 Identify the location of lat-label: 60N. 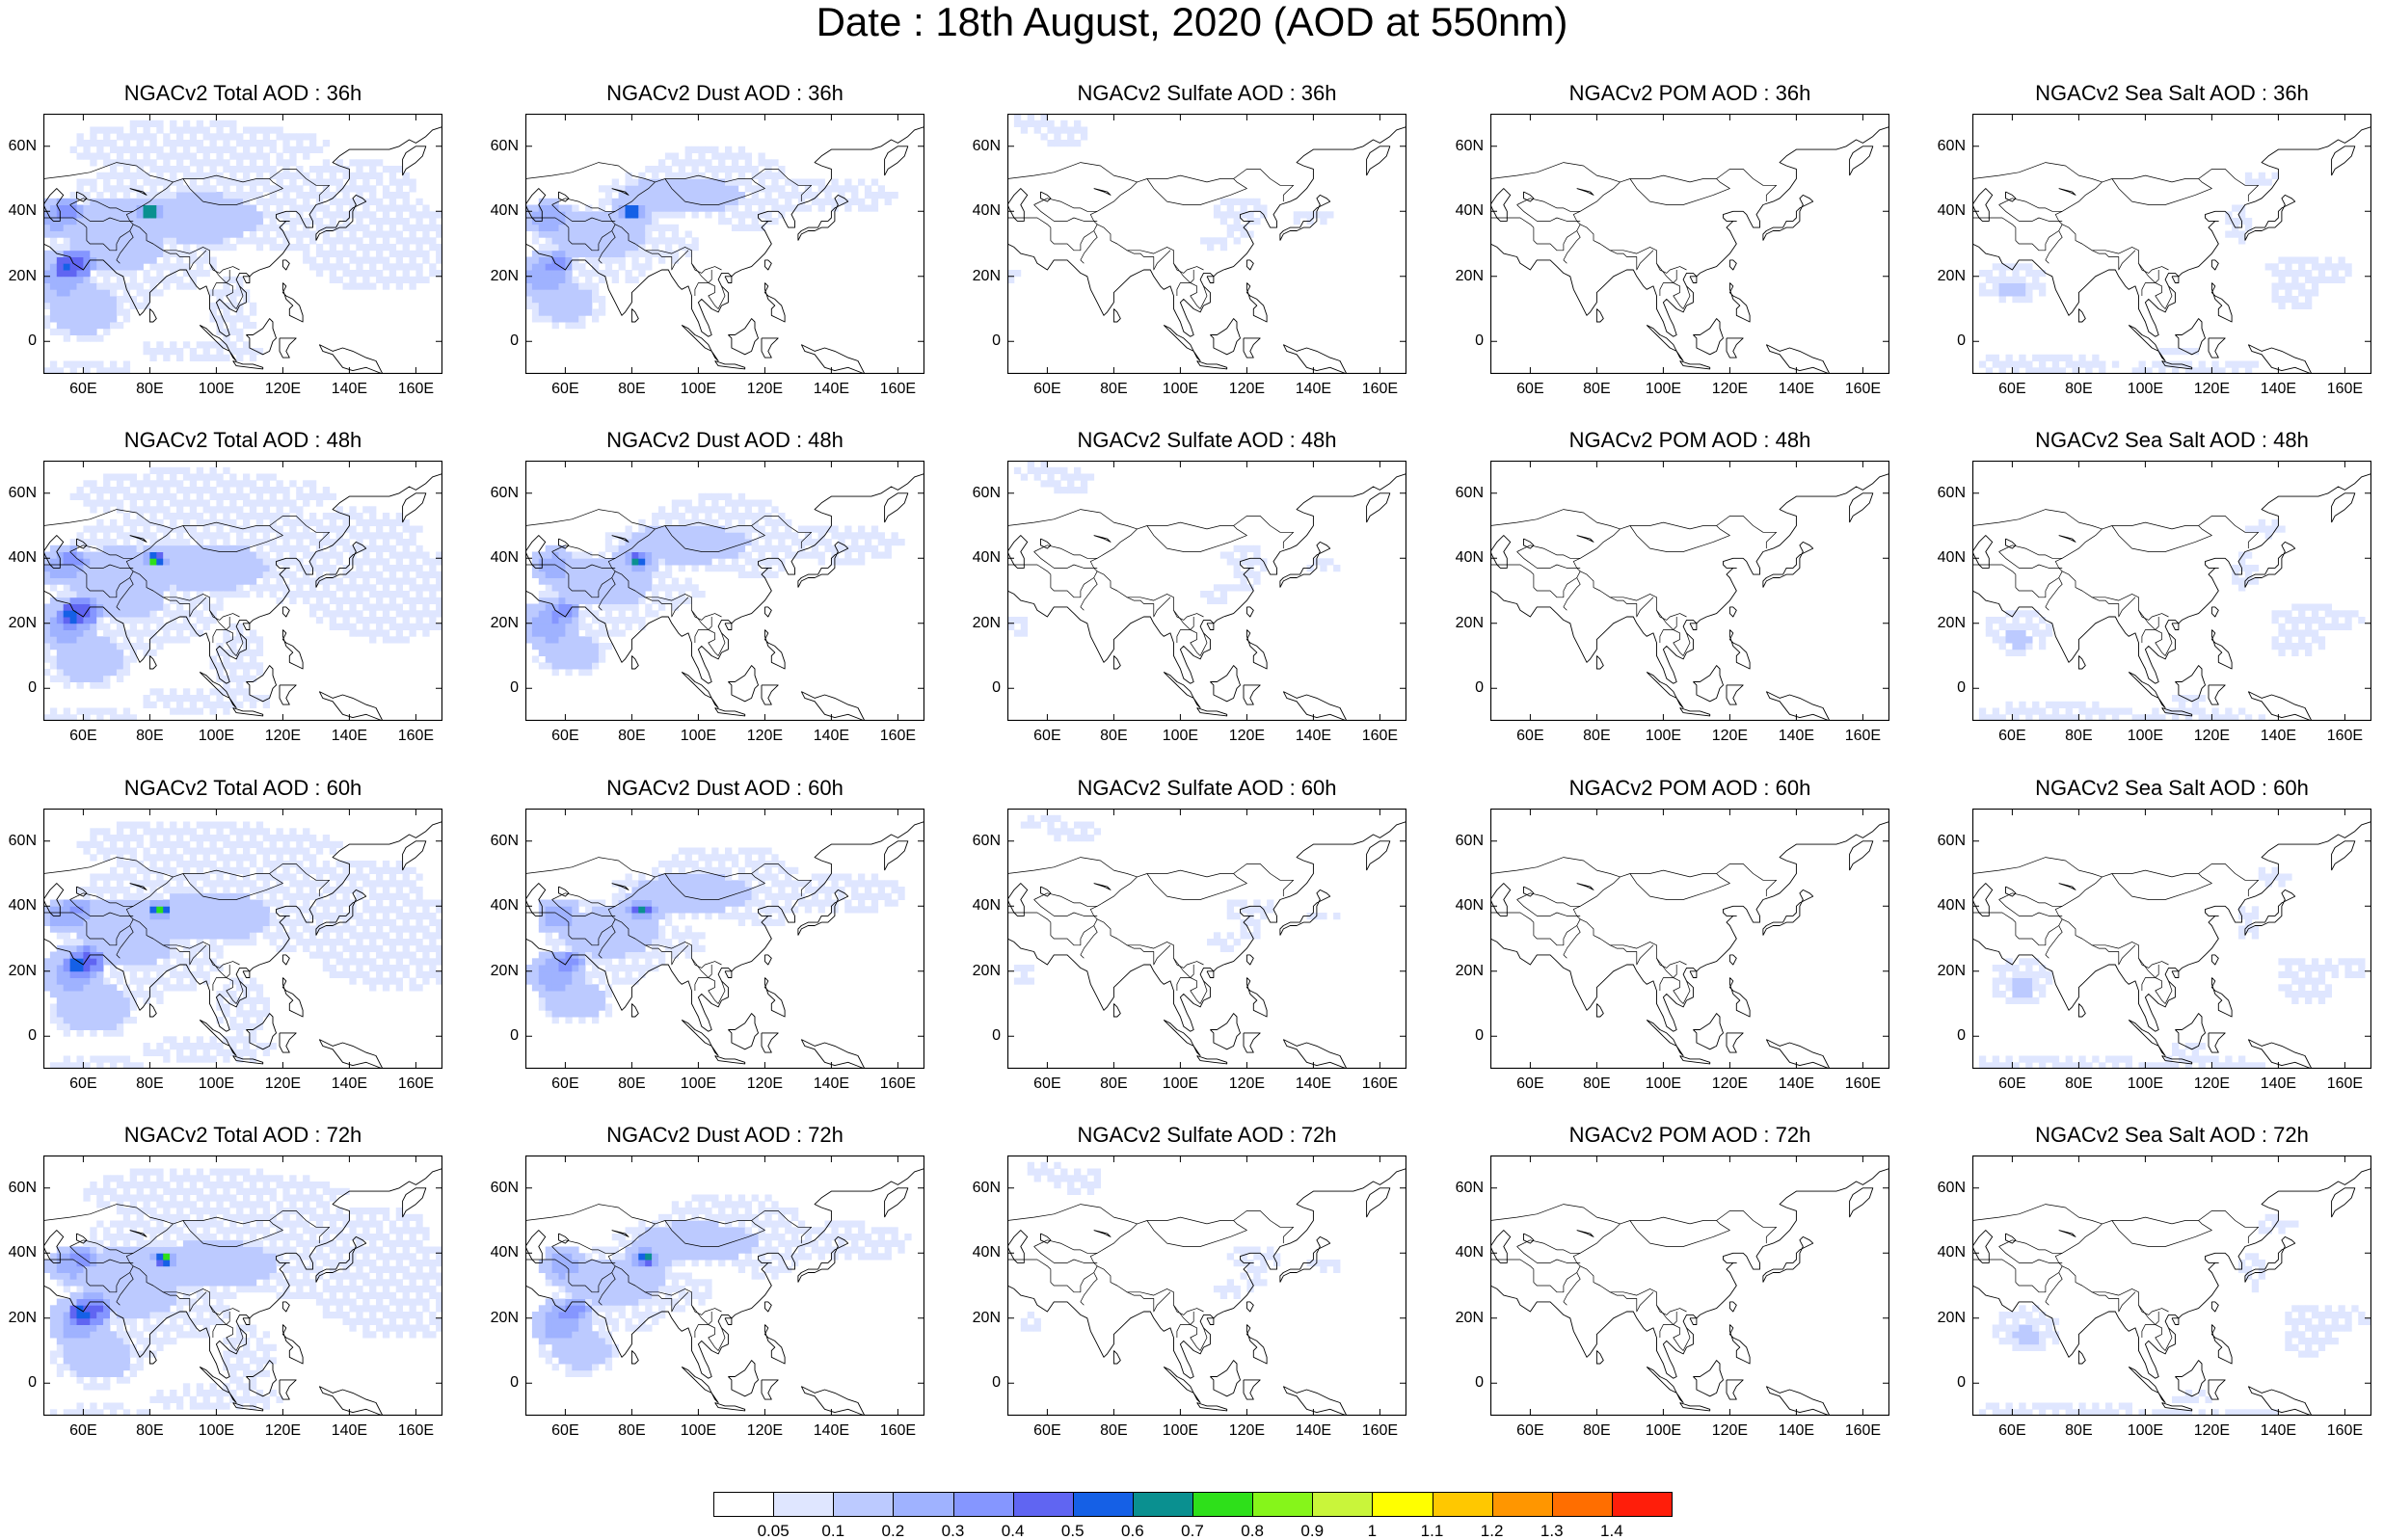
(1944, 493).